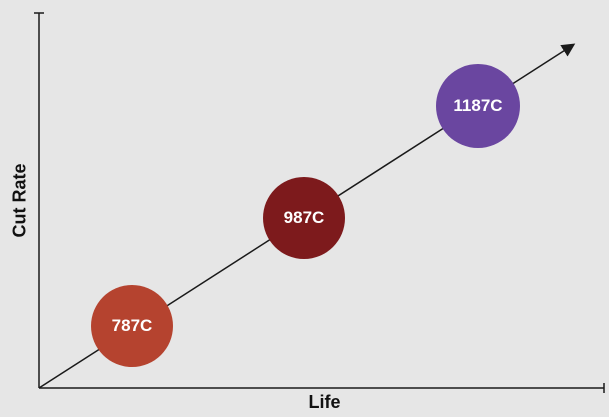  Describe the element at coordinates (132, 326) in the screenshot. I see `bubble-787c: 787C` at that location.